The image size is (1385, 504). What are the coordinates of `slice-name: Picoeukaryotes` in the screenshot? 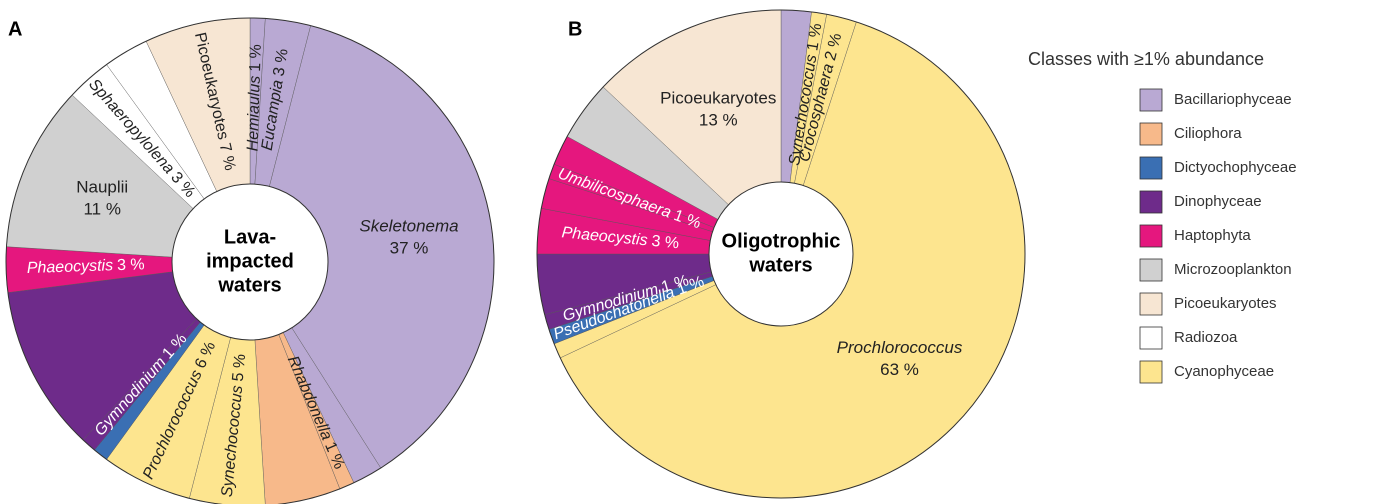 It's located at (718, 97).